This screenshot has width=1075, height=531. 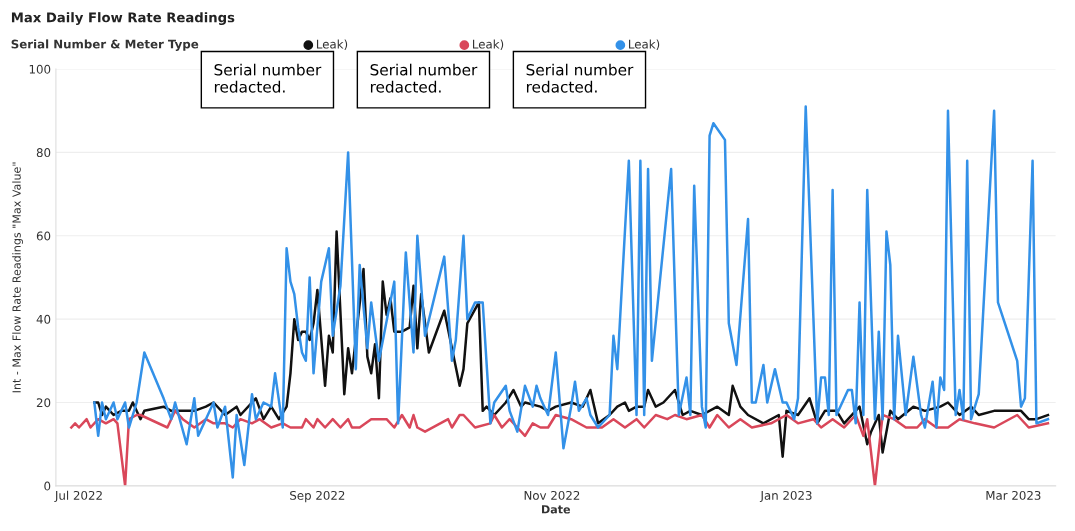 What do you see at coordinates (560, 447) in the screenshot?
I see `line-series` at bounding box center [560, 447].